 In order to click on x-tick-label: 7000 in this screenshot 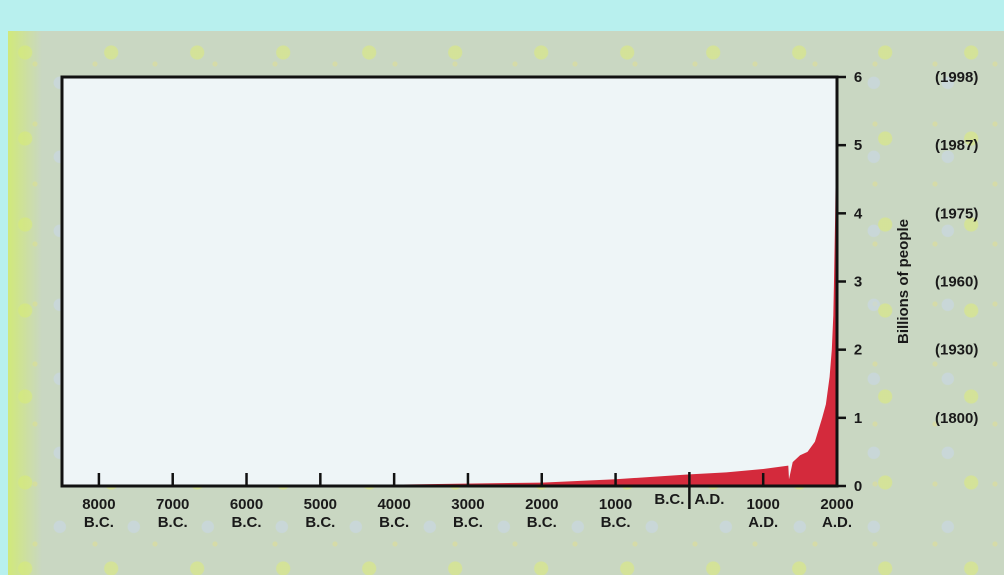, I will do `click(172, 504)`.